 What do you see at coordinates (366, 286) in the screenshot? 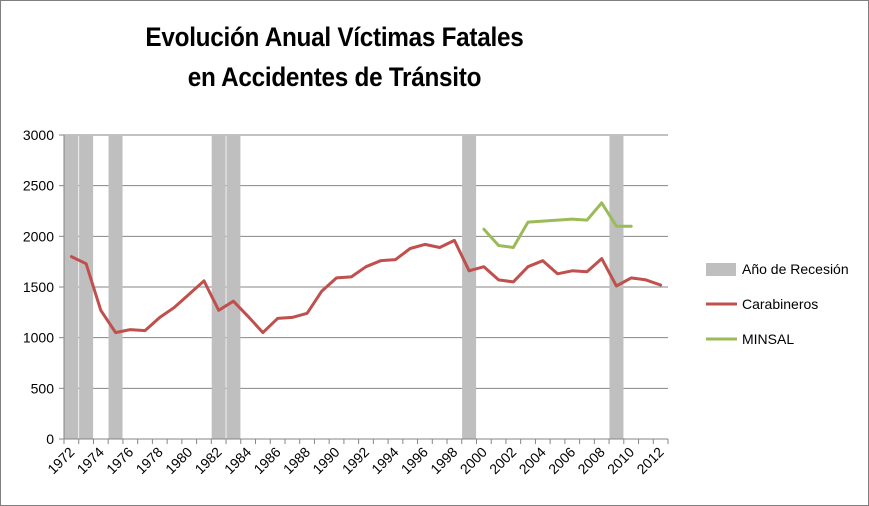
I see `series-line-carabineros` at bounding box center [366, 286].